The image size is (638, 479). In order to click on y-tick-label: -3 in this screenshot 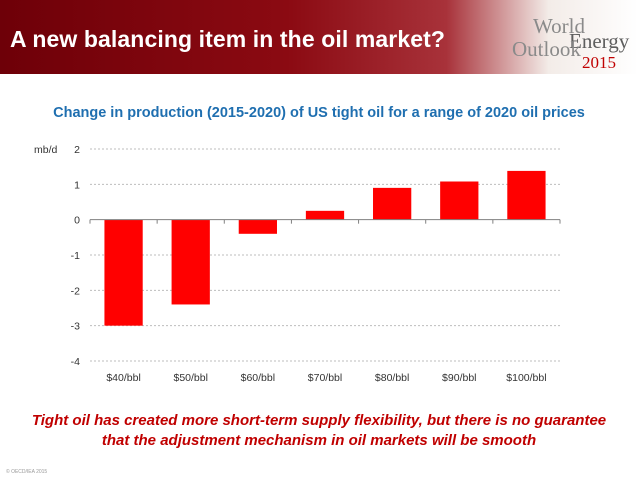, I will do `click(75, 327)`.